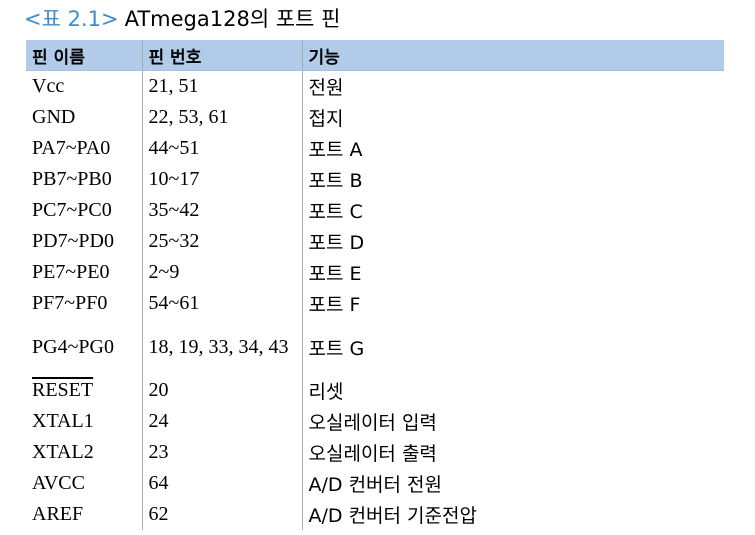 The width and height of the screenshot is (755, 535). I want to click on table-row: PE7~PE0 2~9 포트 E, so click(375, 272).